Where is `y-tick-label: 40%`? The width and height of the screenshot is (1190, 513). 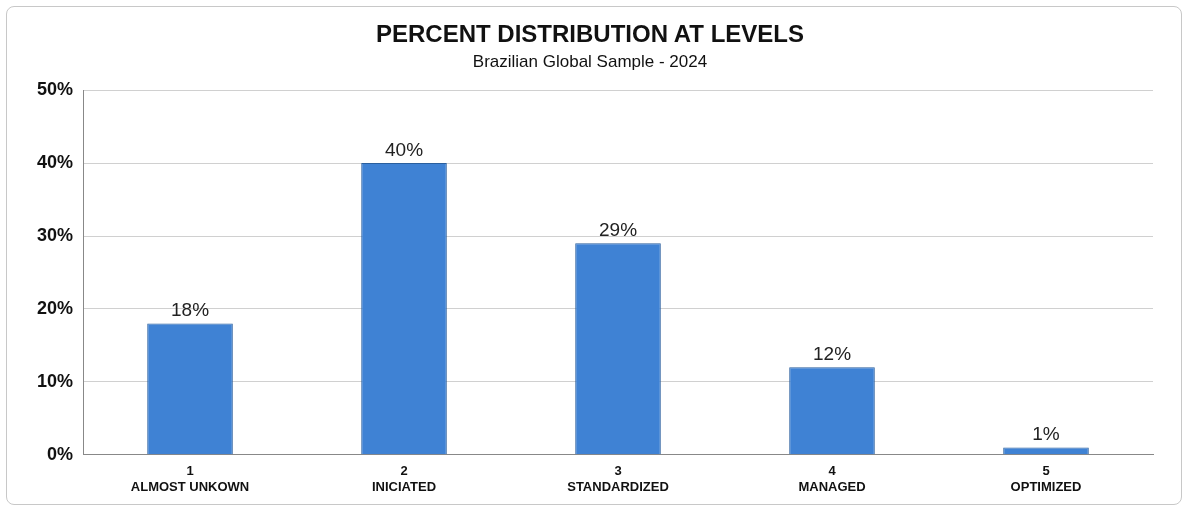
y-tick-label: 40% is located at coordinates (55, 162).